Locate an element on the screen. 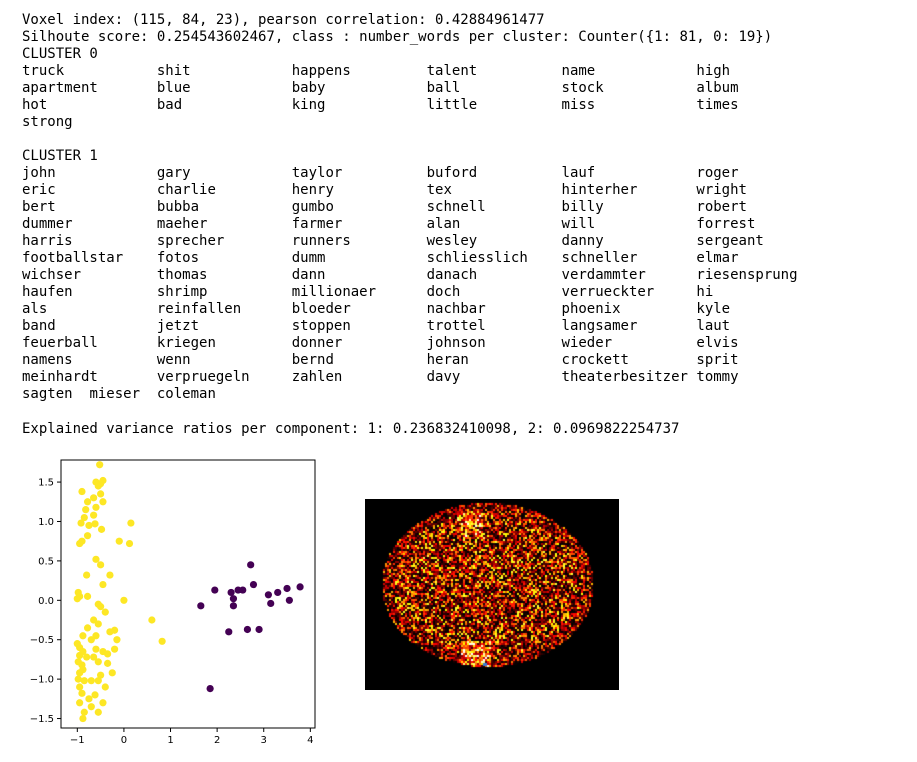 This screenshot has height=762, width=917. cluster-word: apartment is located at coordinates (60, 88).